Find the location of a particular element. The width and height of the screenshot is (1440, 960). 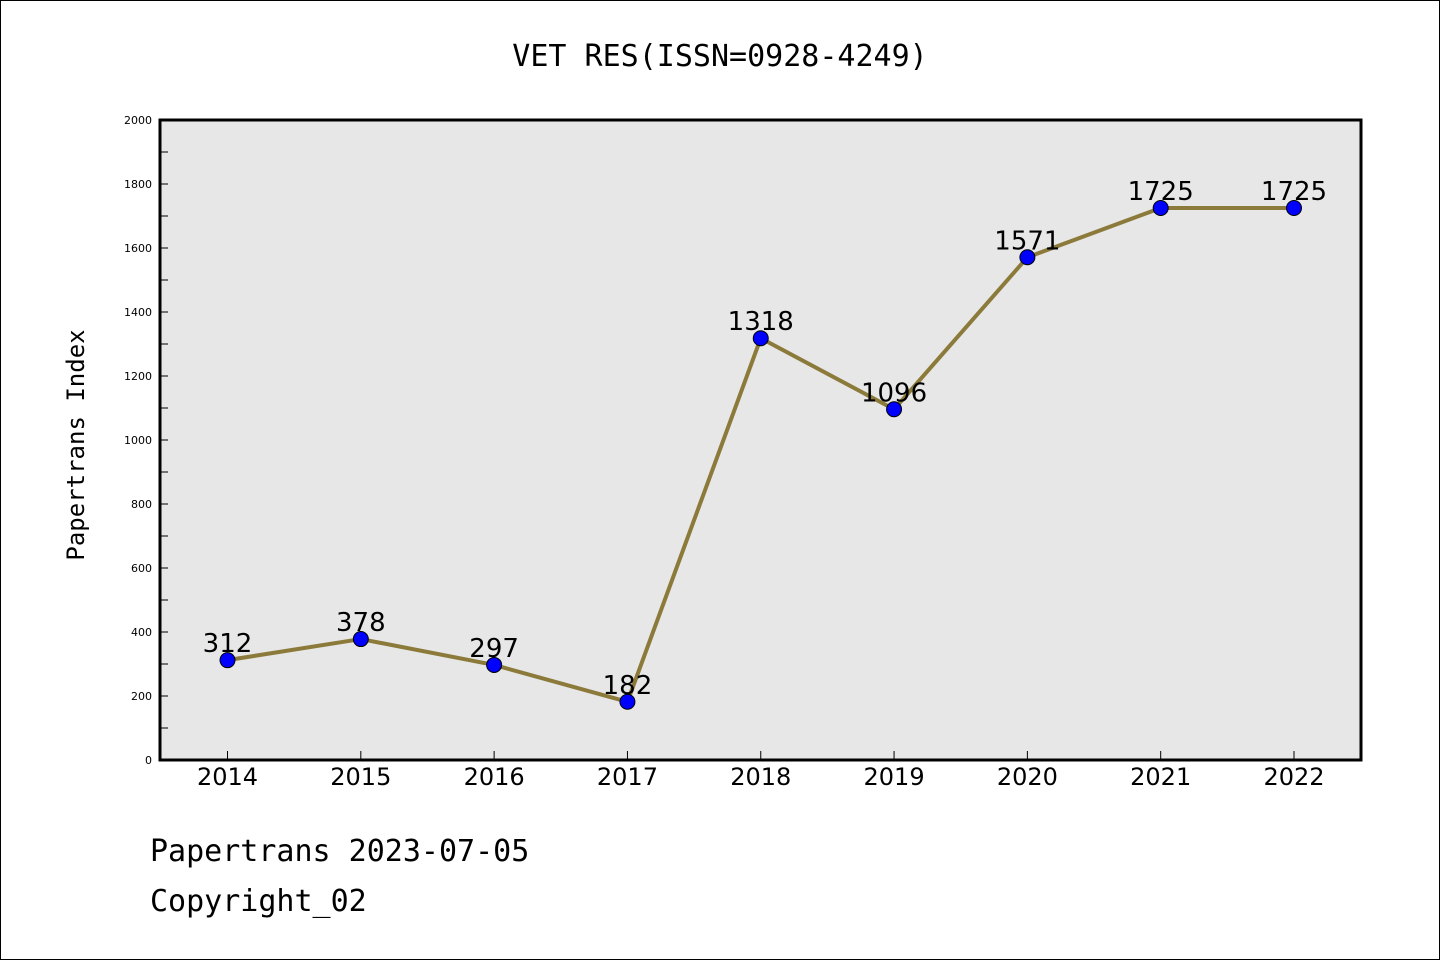

y-tick-label: 1600 is located at coordinates (138, 248).